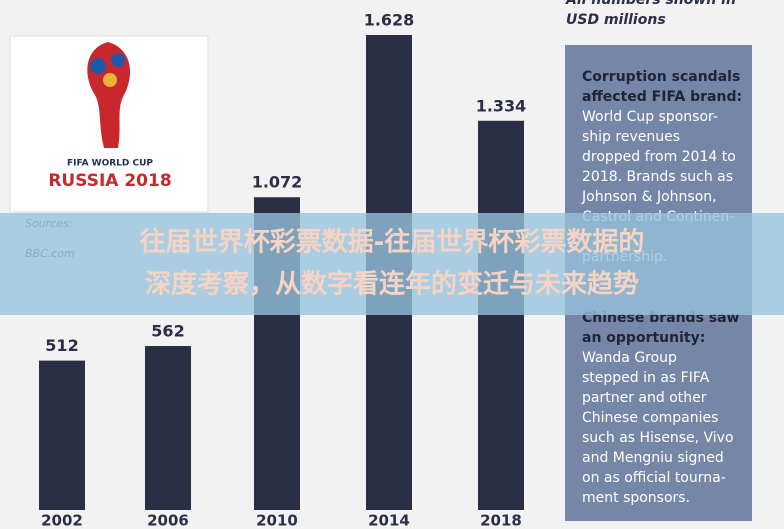  Describe the element at coordinates (616, 20) in the screenshot. I see `header-note: USD millions` at that location.